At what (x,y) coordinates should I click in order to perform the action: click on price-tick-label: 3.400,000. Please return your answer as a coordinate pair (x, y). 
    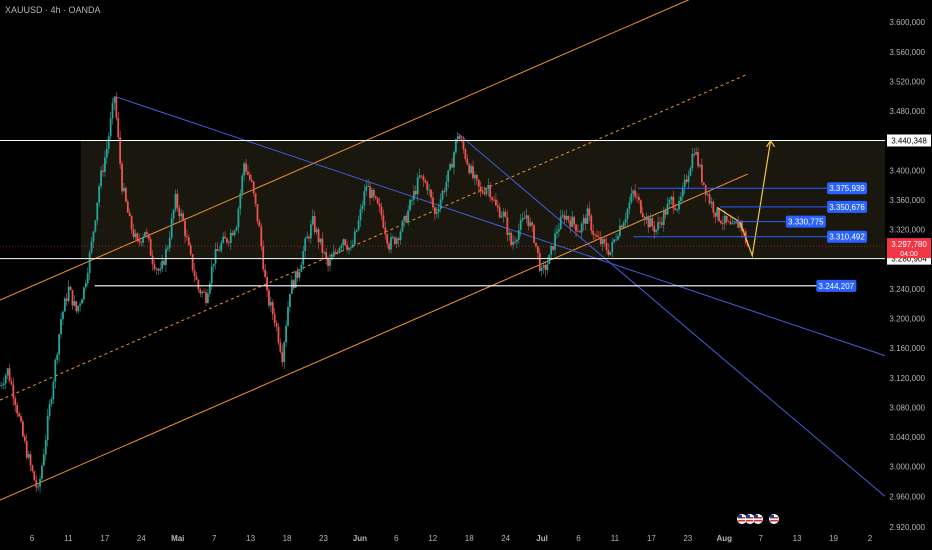
    Looking at the image, I should click on (907, 170).